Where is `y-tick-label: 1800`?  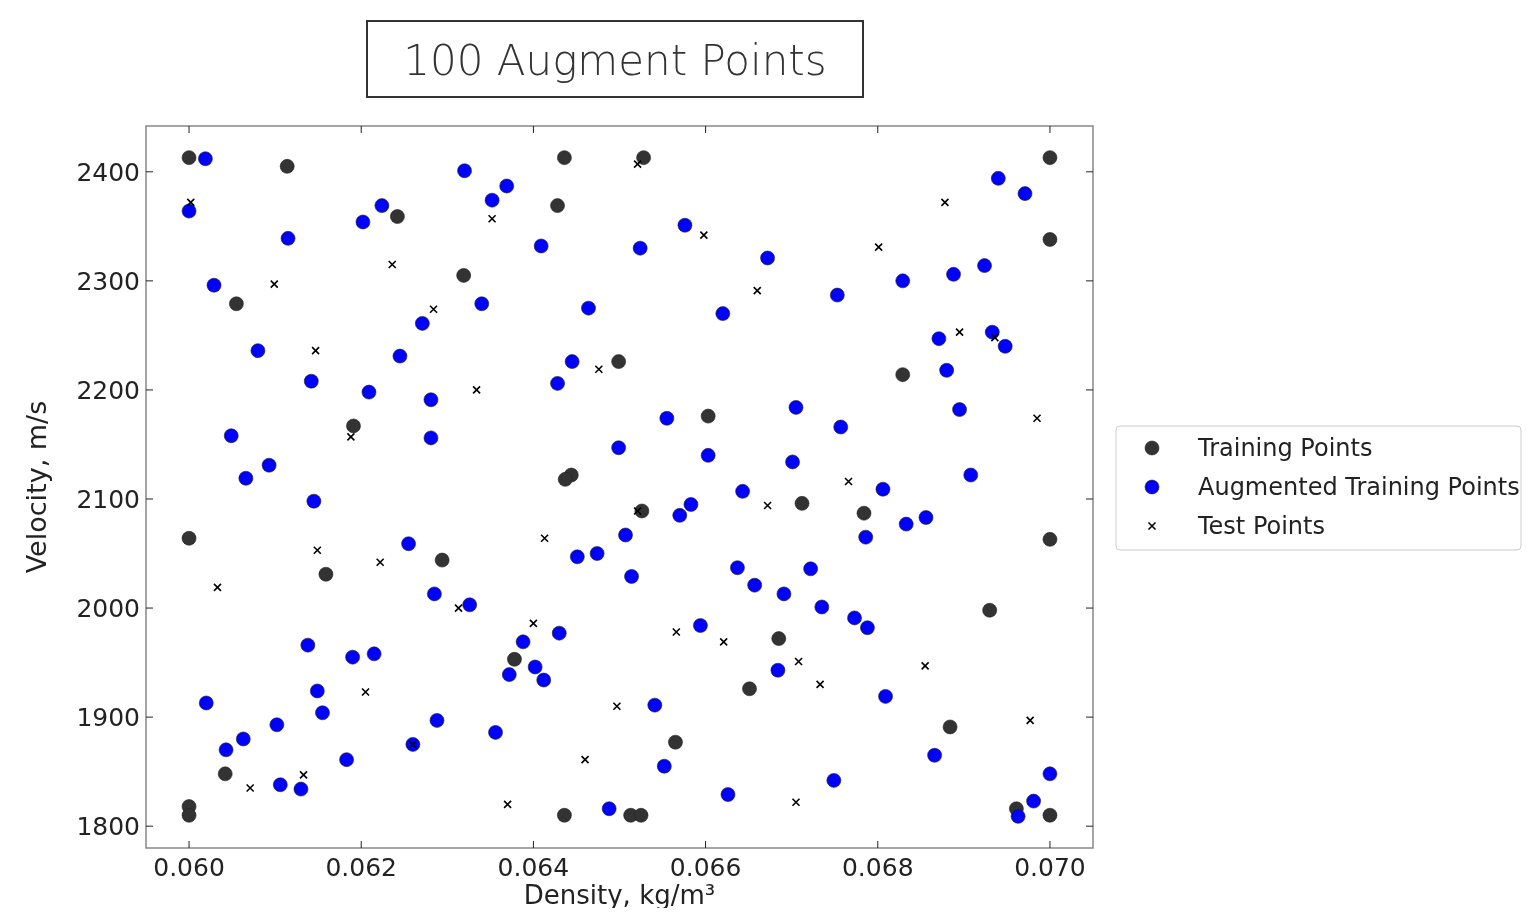 y-tick-label: 1800 is located at coordinates (108, 827).